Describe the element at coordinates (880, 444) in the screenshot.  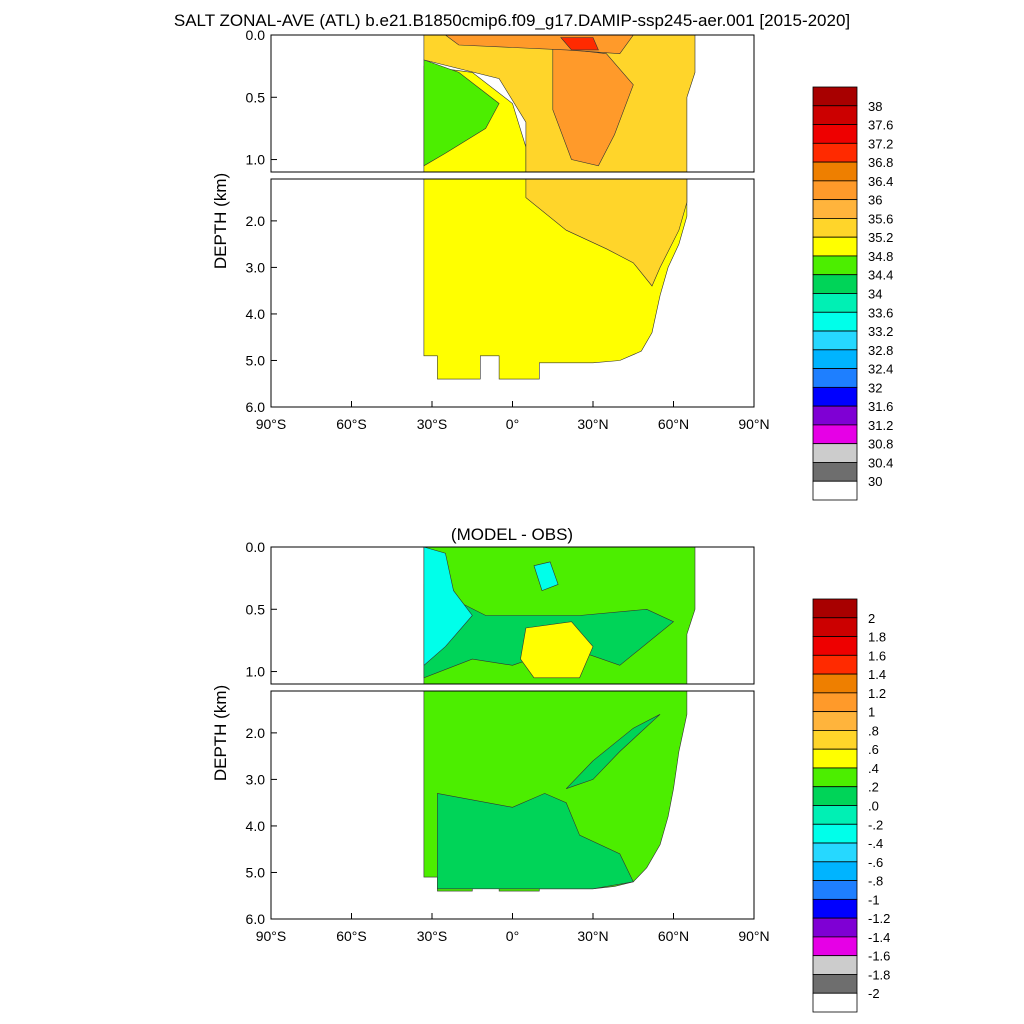
I see `colorbar-label: 30.8` at that location.